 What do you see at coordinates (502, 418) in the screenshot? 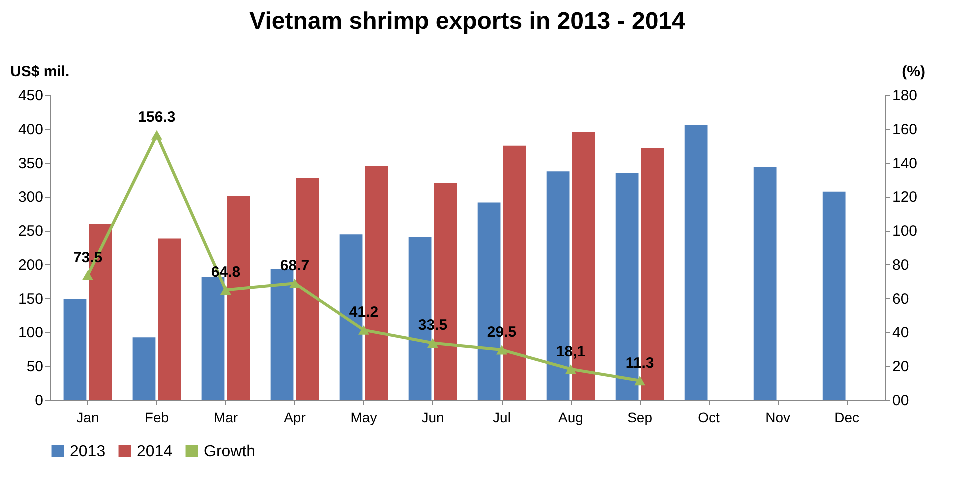
I see `x-tick-label: Jul` at bounding box center [502, 418].